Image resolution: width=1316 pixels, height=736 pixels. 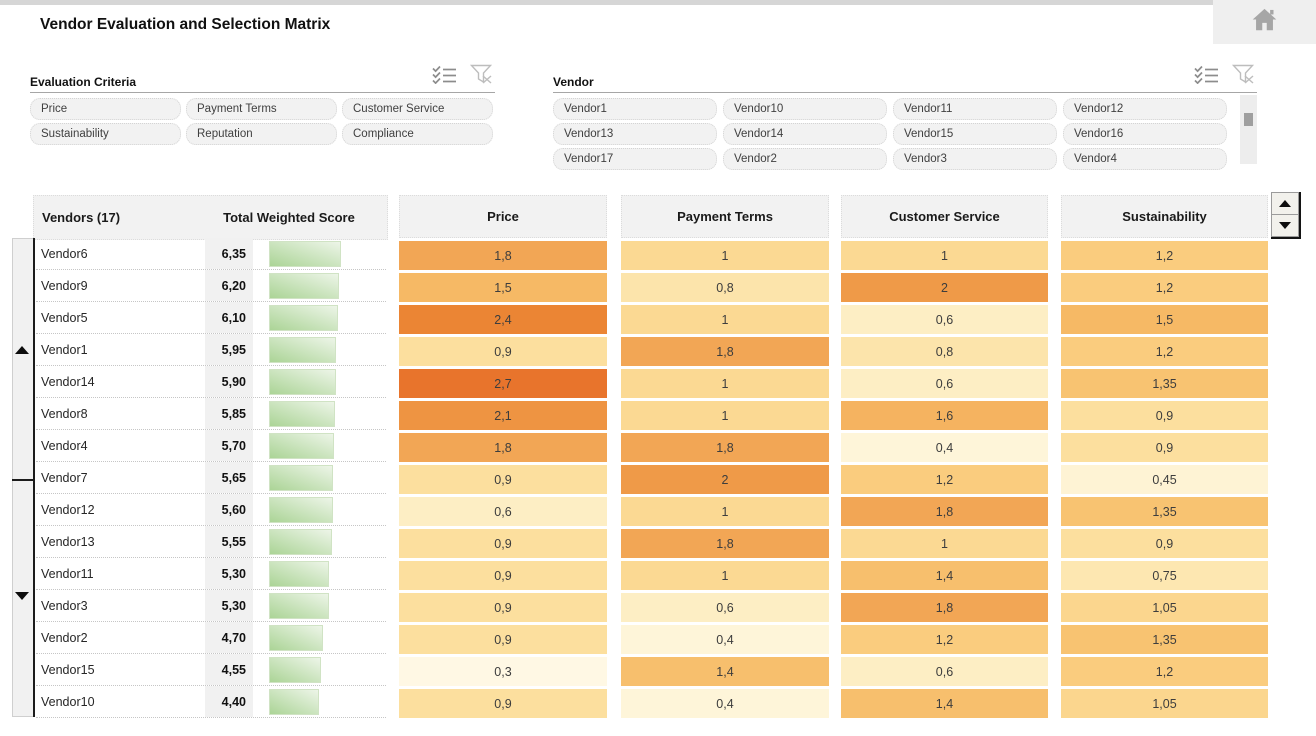 What do you see at coordinates (23, 477) in the screenshot?
I see `table-vertical-scrollbar-track` at bounding box center [23, 477].